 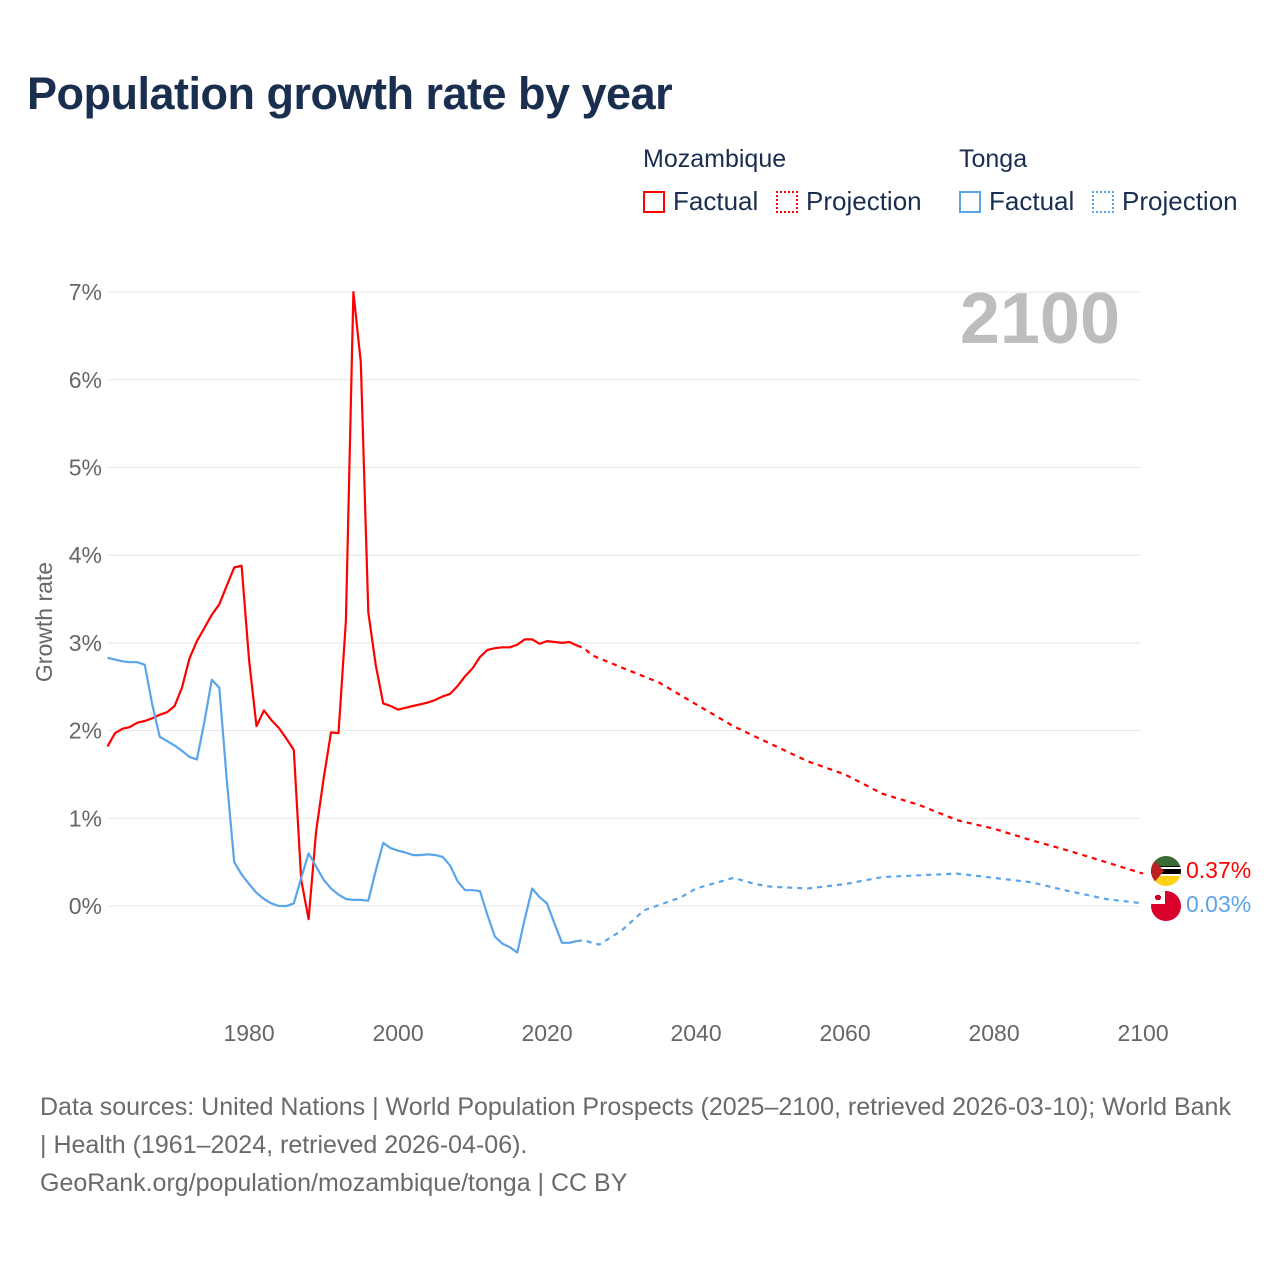 What do you see at coordinates (44, 622) in the screenshot?
I see `y-axis-label: Growth rate` at bounding box center [44, 622].